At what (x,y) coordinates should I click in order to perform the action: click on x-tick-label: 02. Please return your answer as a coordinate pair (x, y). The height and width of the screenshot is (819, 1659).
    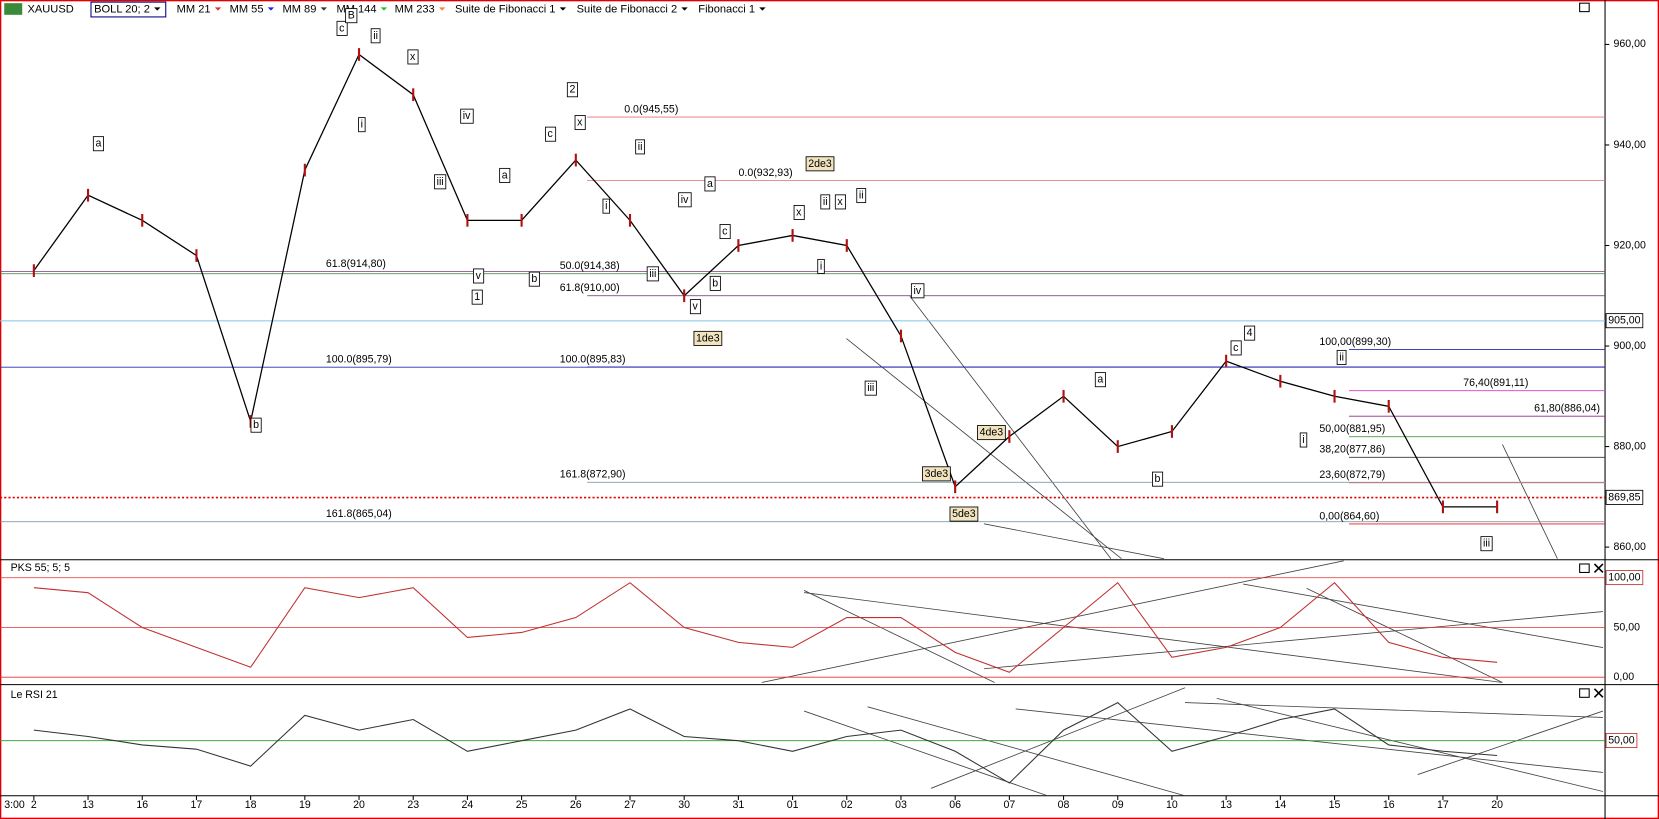
    Looking at the image, I should click on (847, 805).